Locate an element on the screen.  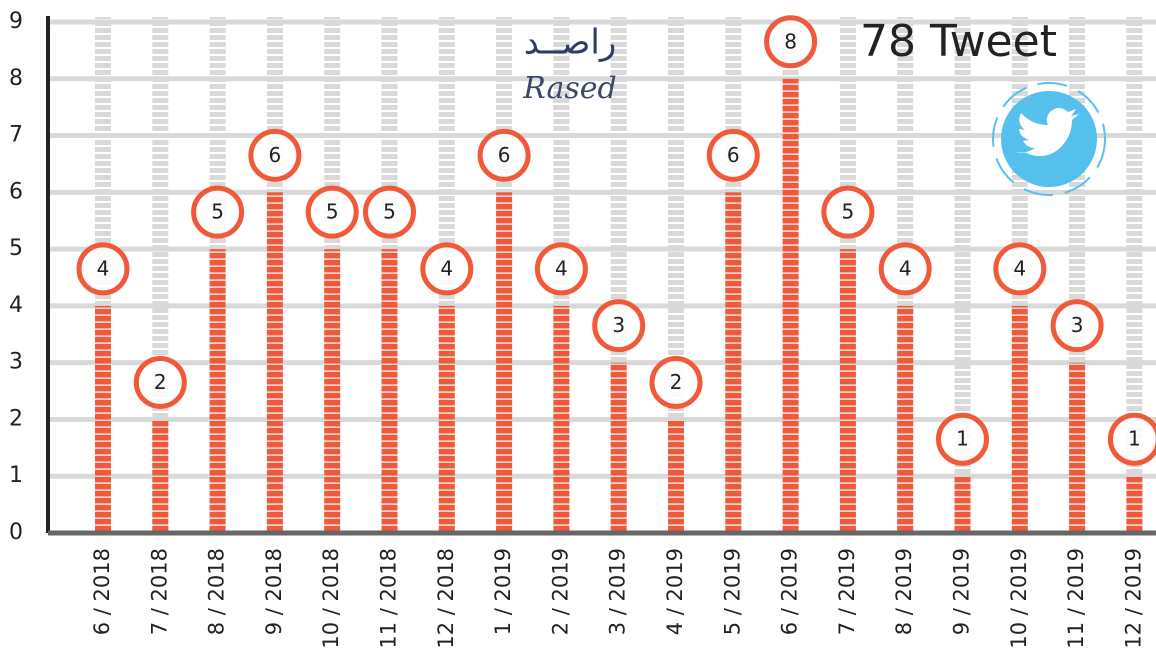
y-tick-label: 8 is located at coordinates (16, 78).